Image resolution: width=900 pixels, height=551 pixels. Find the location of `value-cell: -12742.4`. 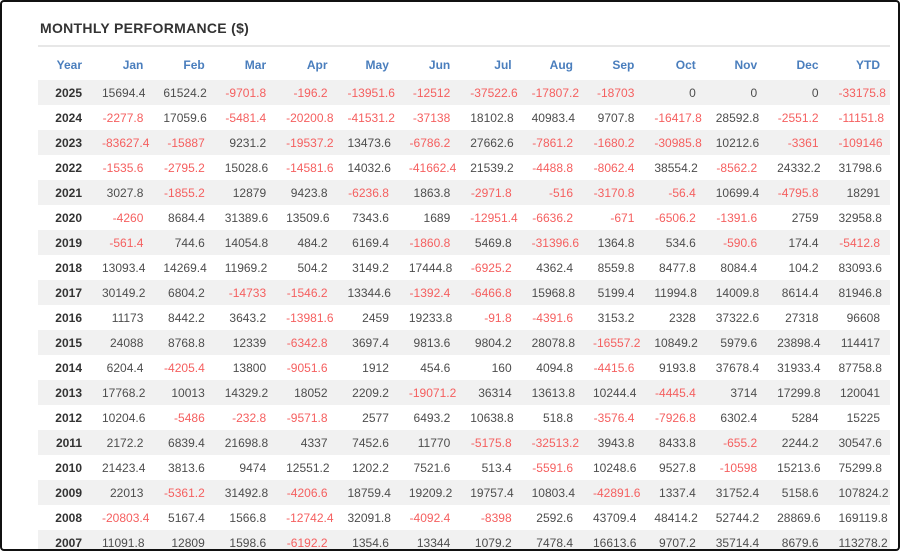

value-cell: -12742.4 is located at coordinates (310, 518).